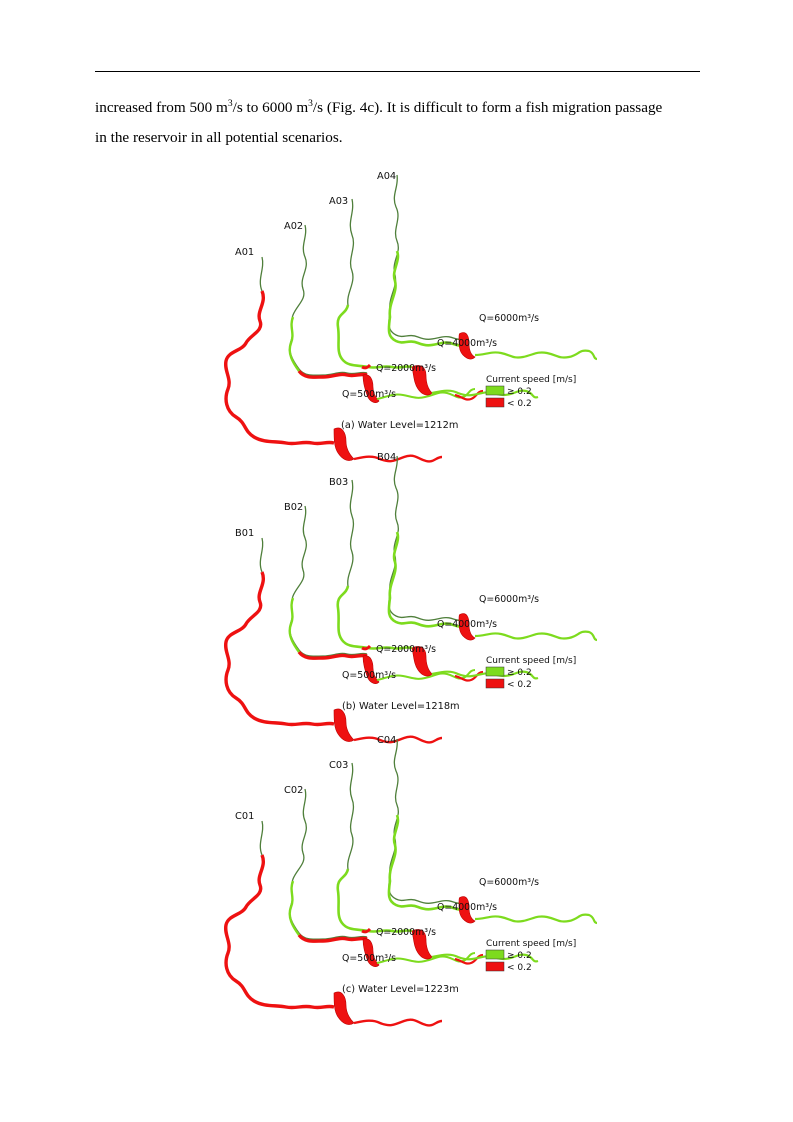 The height and width of the screenshot is (1122, 793). Describe the element at coordinates (399, 425) in the screenshot. I see `panel-caption: (a) Water Level=1212m` at that location.